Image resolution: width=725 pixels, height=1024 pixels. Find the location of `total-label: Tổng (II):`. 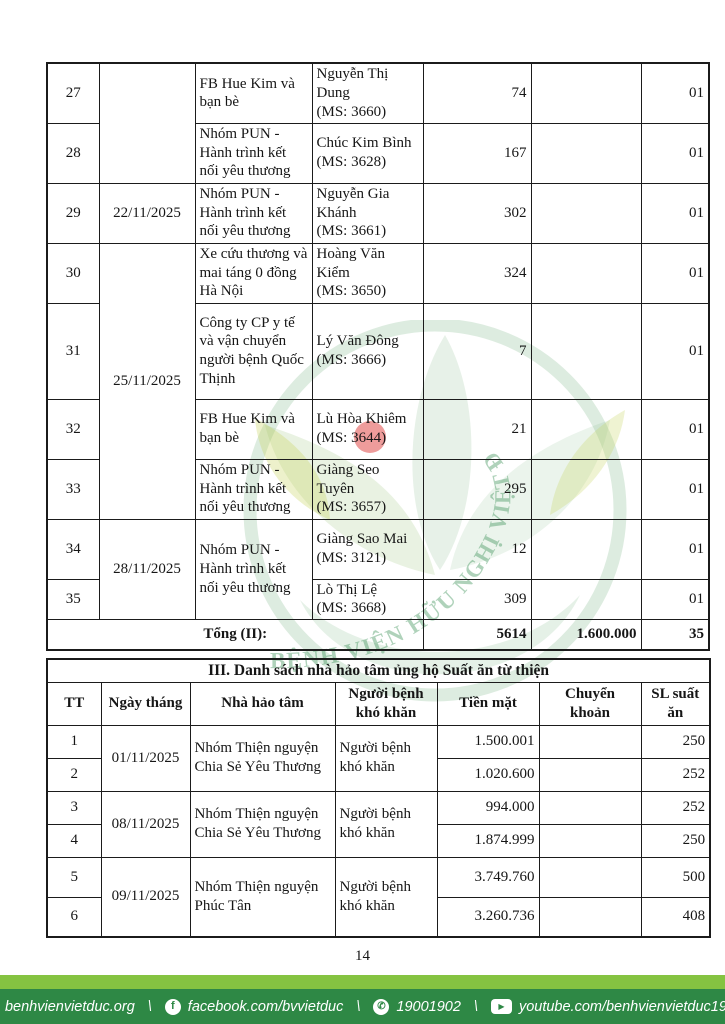

total-label: Tổng (II): is located at coordinates (235, 634).